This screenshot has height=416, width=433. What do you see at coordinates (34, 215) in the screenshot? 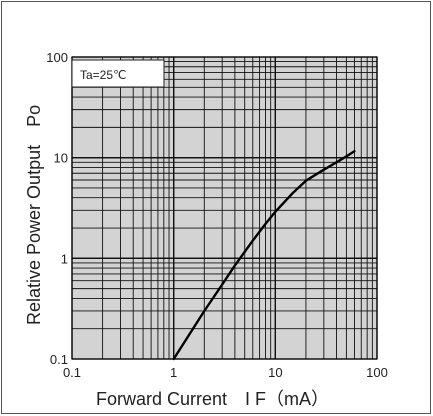
I see `y-axis-label: Relative Power Output Po` at bounding box center [34, 215].